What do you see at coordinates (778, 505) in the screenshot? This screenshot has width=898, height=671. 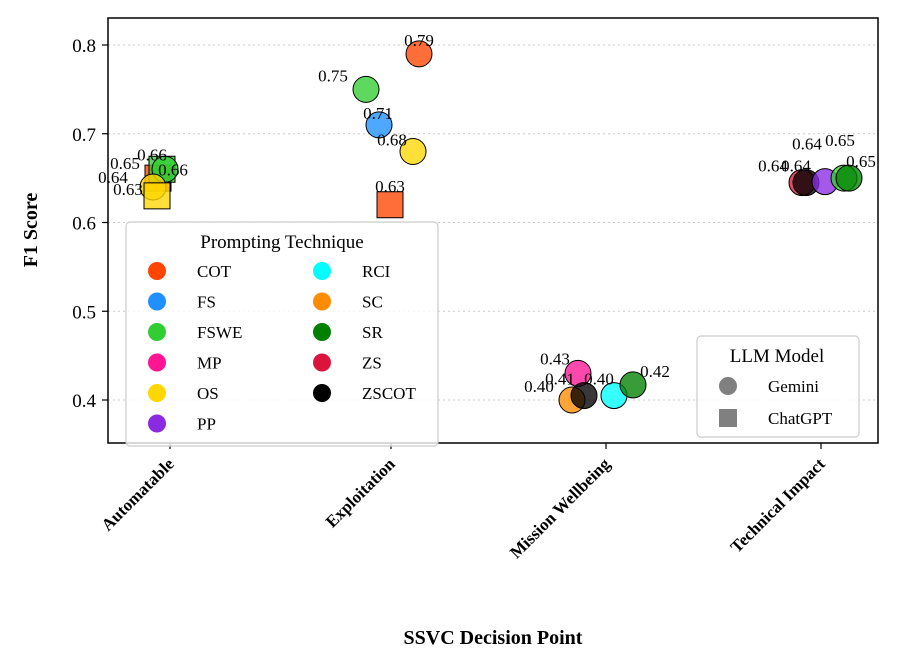 I see `x-tick-label: Technical Impact` at bounding box center [778, 505].